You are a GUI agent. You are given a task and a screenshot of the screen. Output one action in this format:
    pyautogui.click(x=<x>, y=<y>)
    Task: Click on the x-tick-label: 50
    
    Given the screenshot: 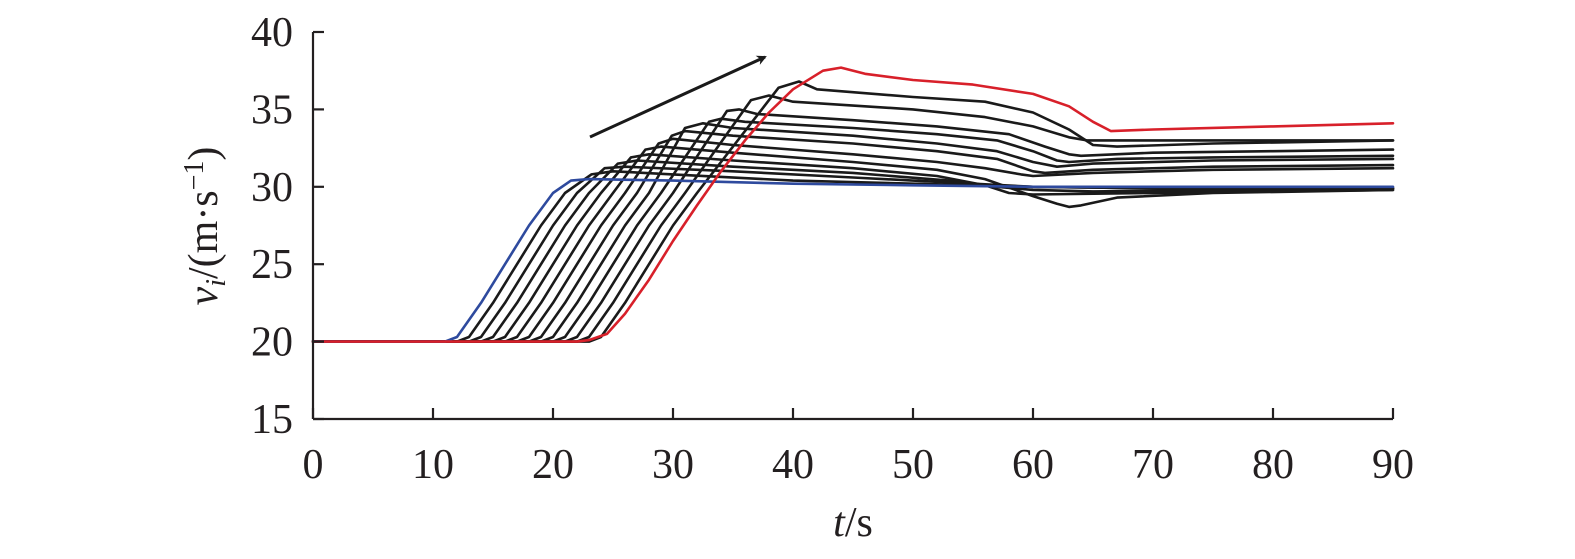 What is the action you would take?
    pyautogui.click(x=913, y=465)
    